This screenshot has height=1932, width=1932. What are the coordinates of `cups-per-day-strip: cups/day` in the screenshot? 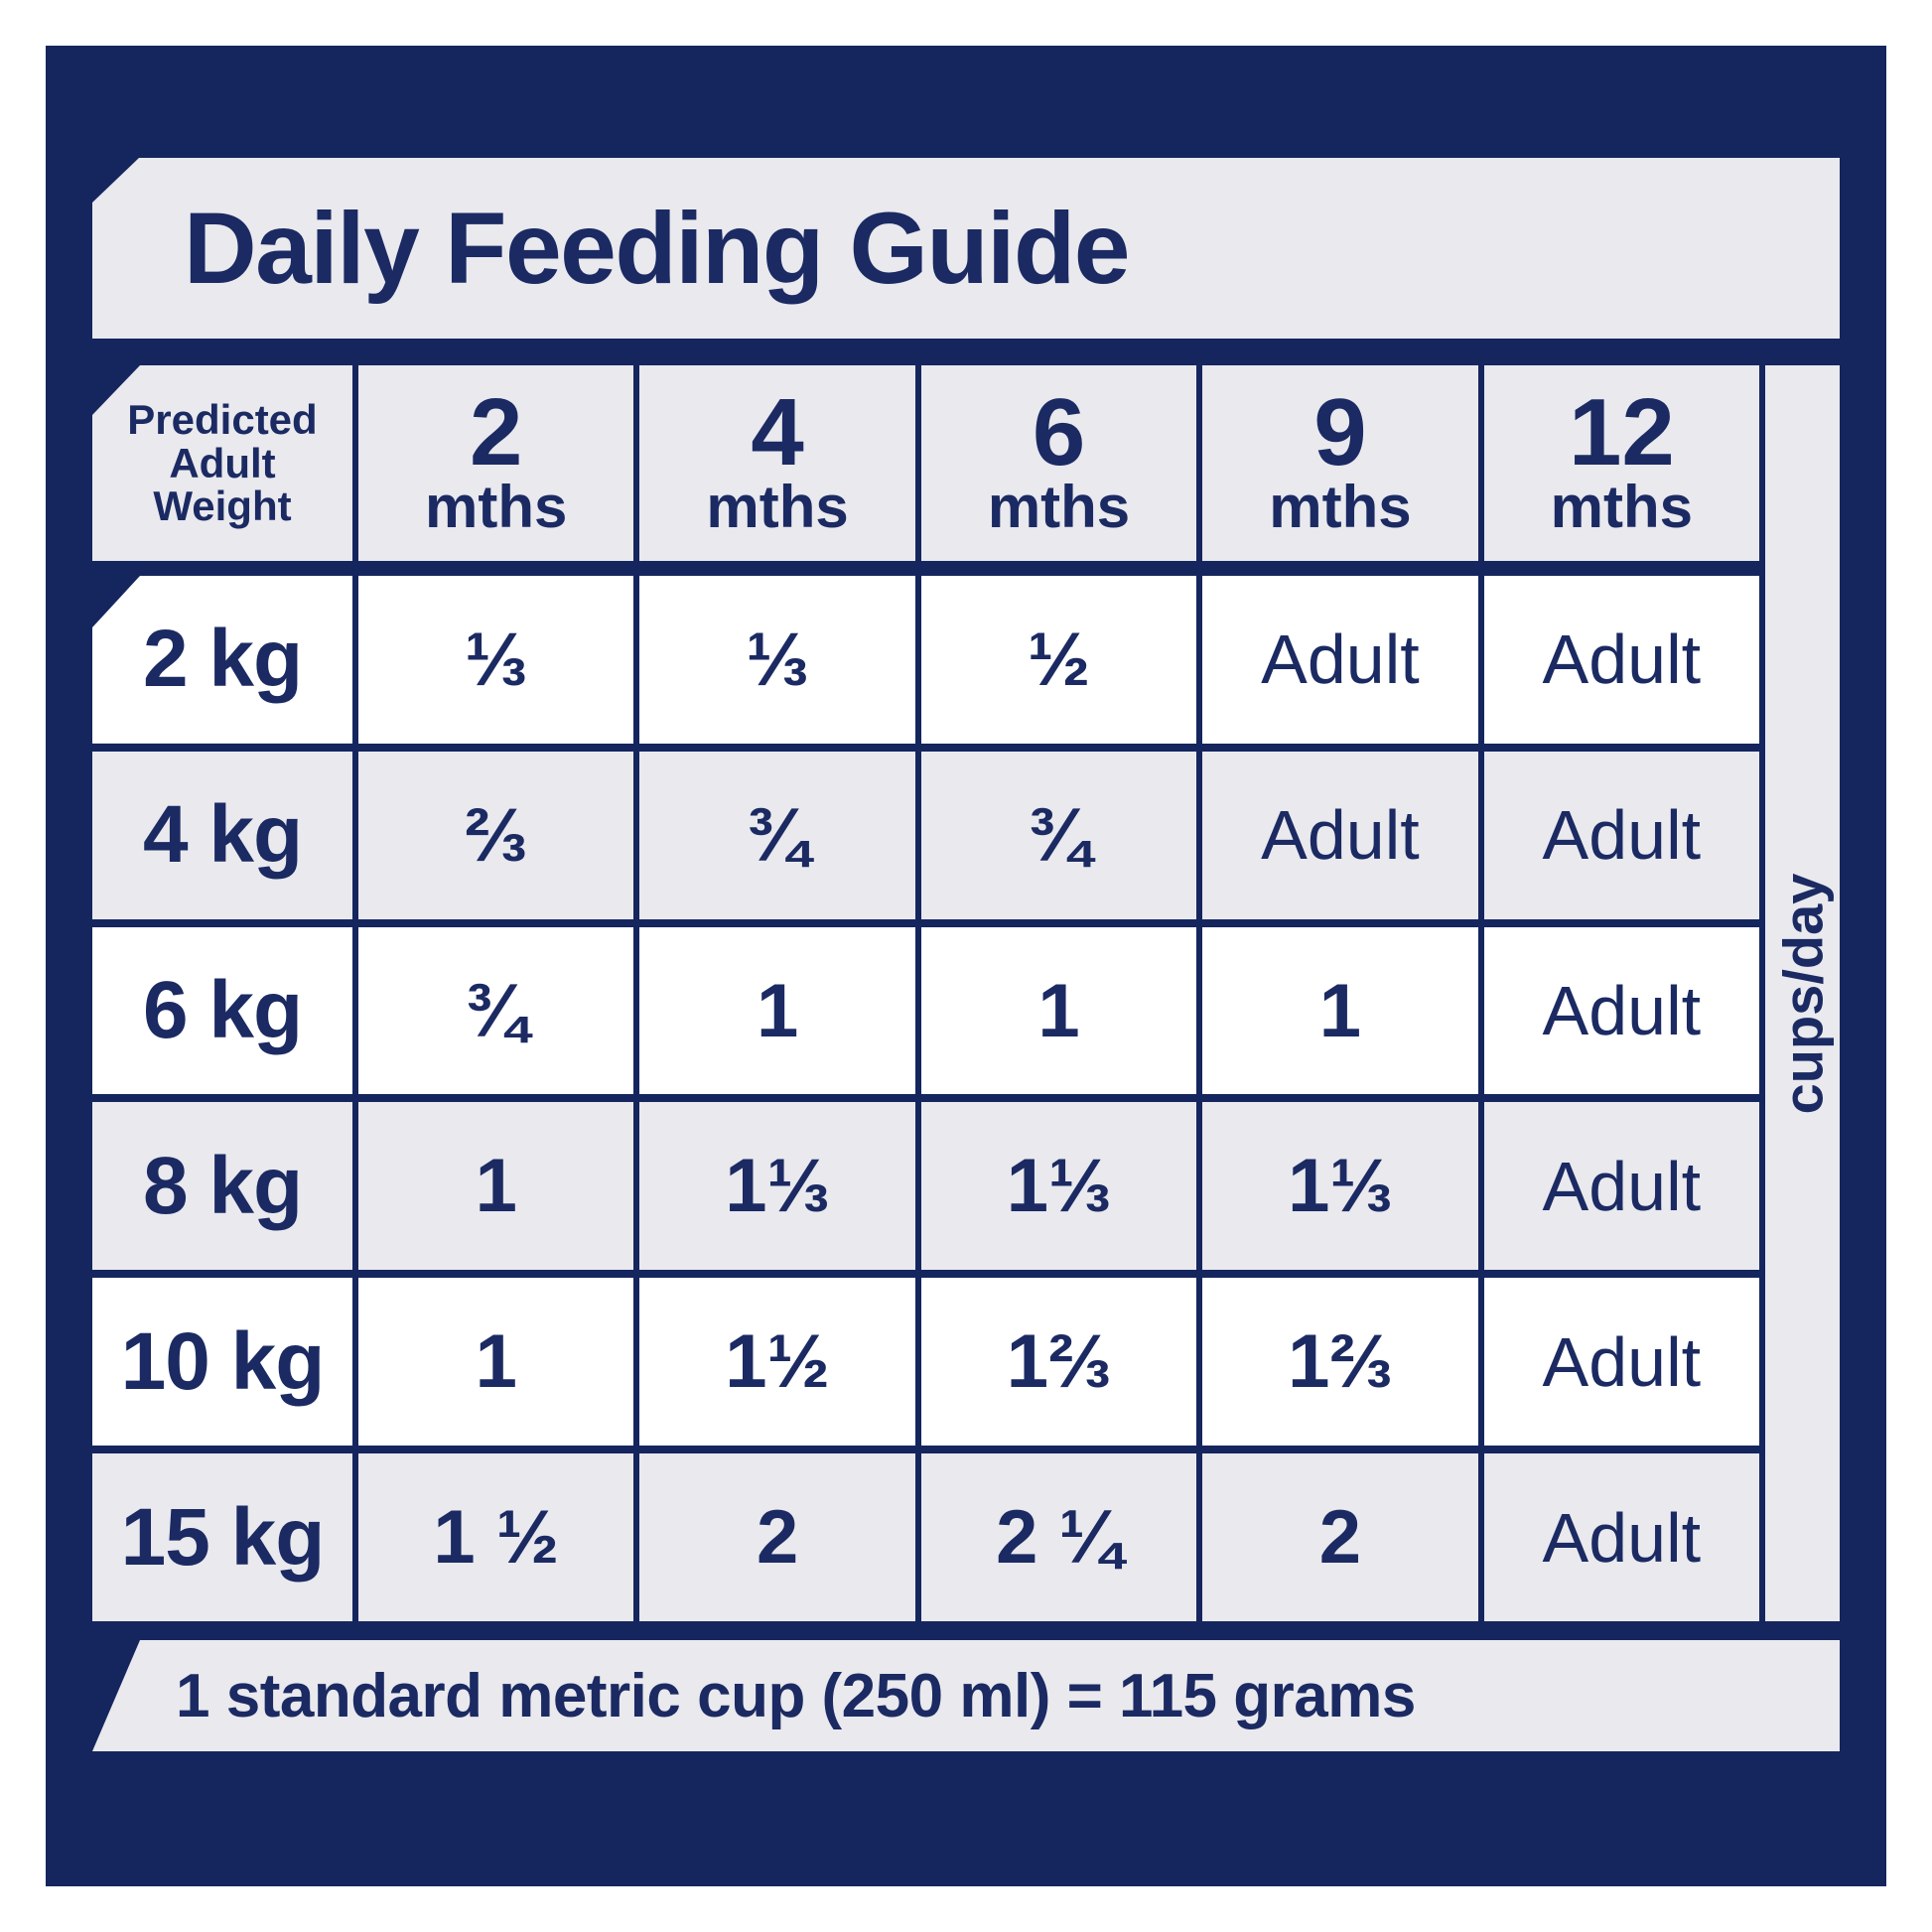 It's located at (1802, 993).